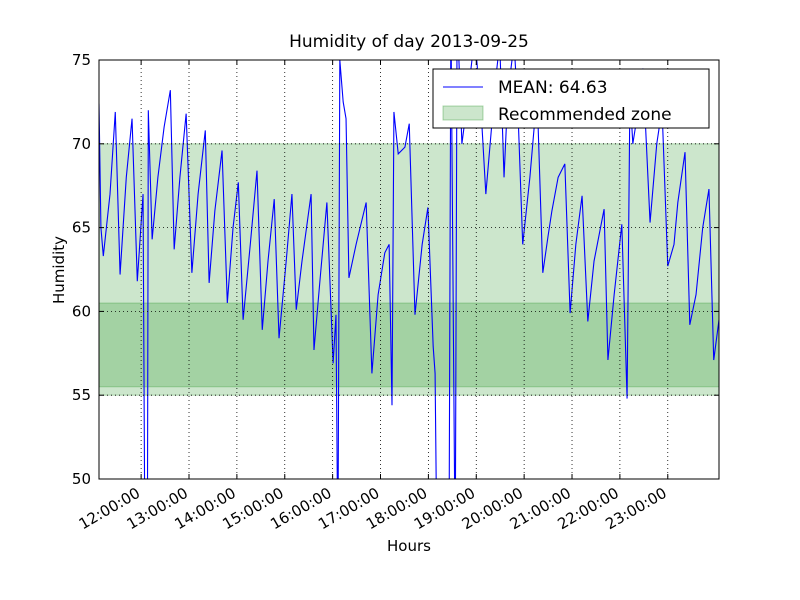 The height and width of the screenshot is (600, 800). I want to click on legend-label: MEAN: 64.63, so click(553, 88).